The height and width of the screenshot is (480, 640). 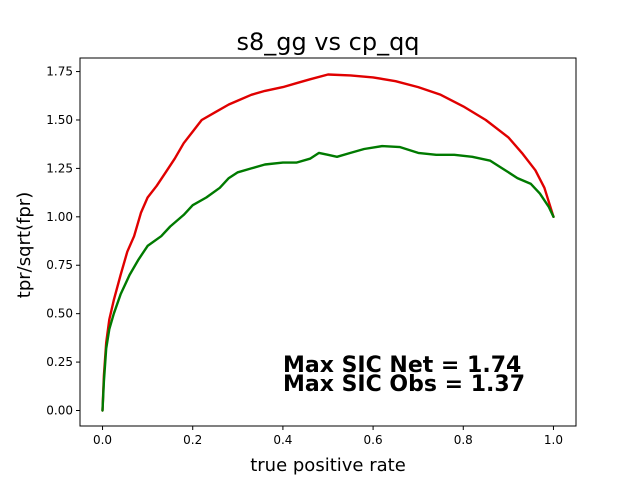 What do you see at coordinates (328, 465) in the screenshot?
I see `x-axis-label: true positive rate` at bounding box center [328, 465].